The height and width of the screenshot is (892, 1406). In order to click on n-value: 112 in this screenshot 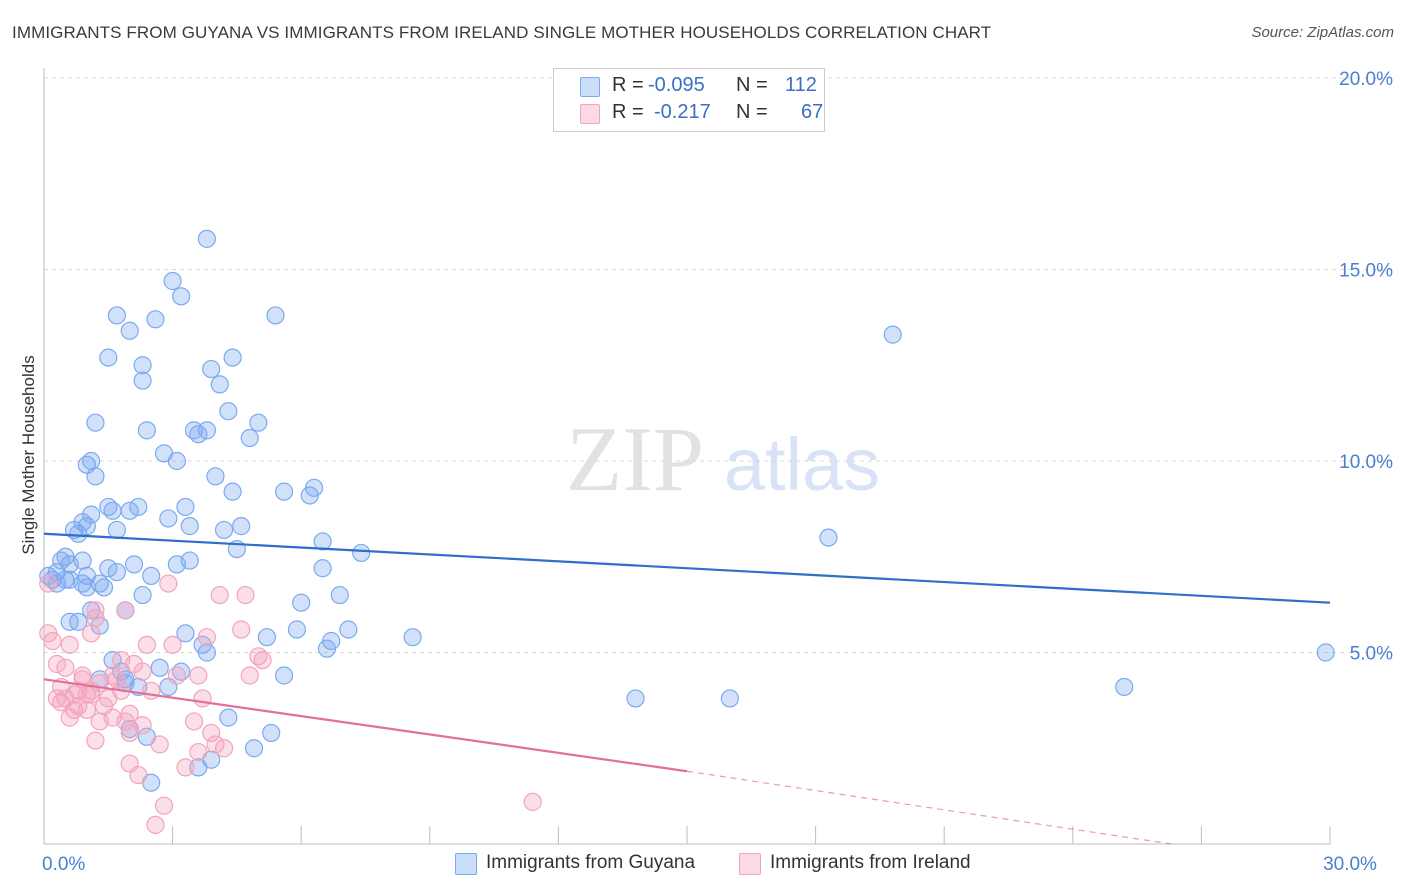, I will do `click(801, 85)`.